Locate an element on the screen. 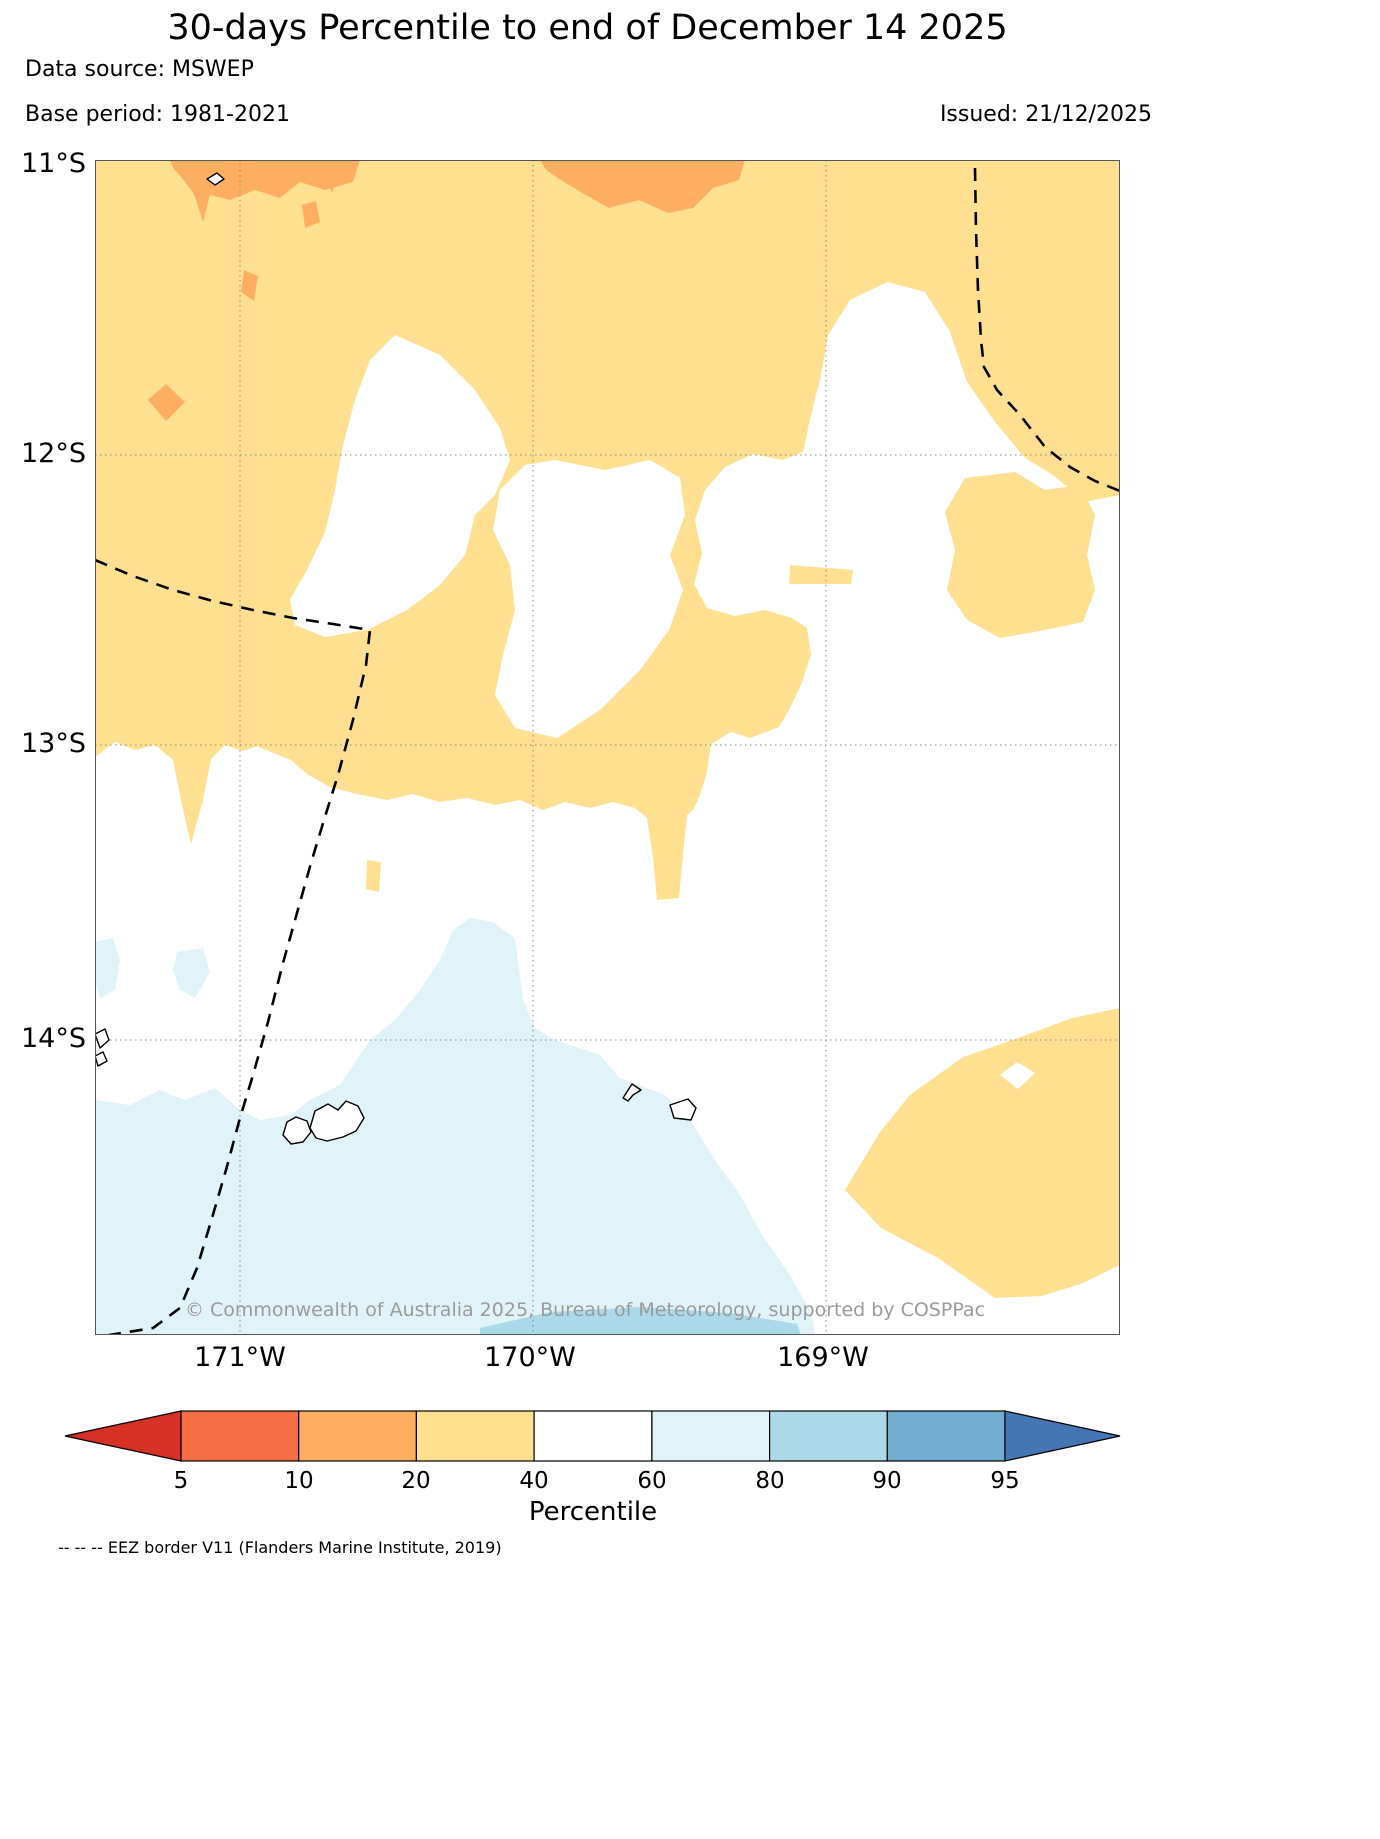 The width and height of the screenshot is (1380, 1839). lat-tick-13s: 13°S is located at coordinates (53, 743).